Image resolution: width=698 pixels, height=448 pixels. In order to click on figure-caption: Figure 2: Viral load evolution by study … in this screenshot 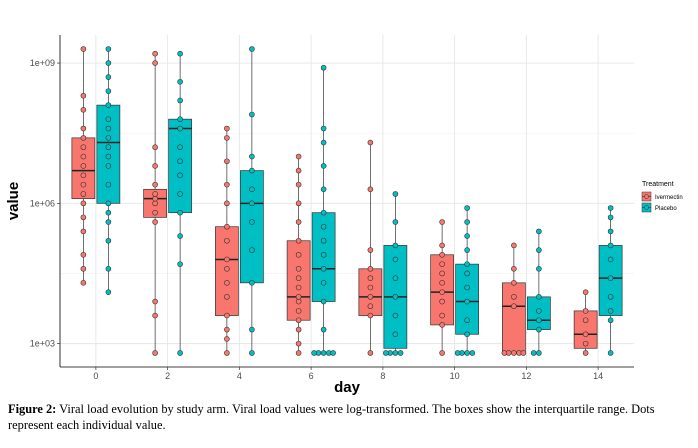, I will do `click(348, 417)`.